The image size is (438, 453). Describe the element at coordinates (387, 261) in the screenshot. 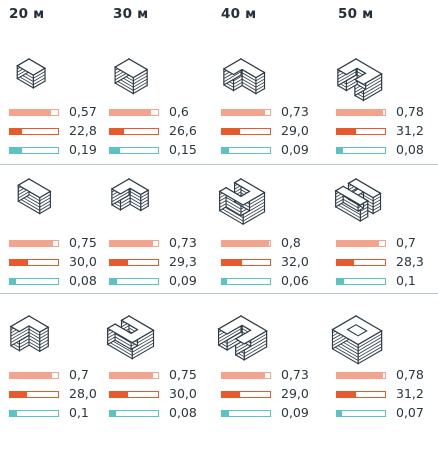

I see `metric-row: 28,3` at that location.